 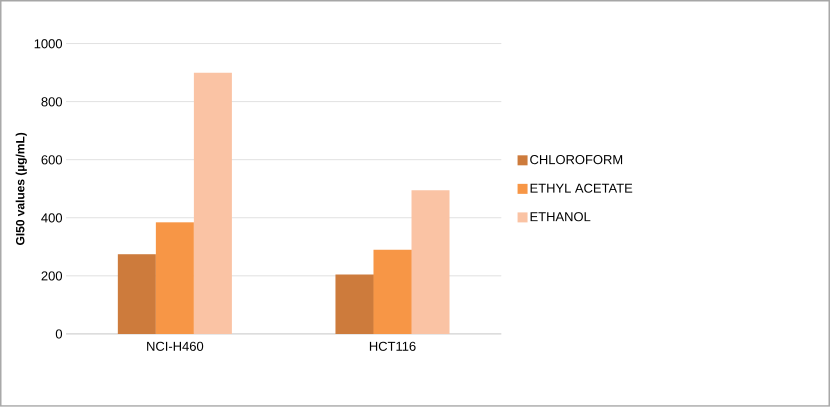 I want to click on y-tick-label: 400, so click(x=51, y=218).